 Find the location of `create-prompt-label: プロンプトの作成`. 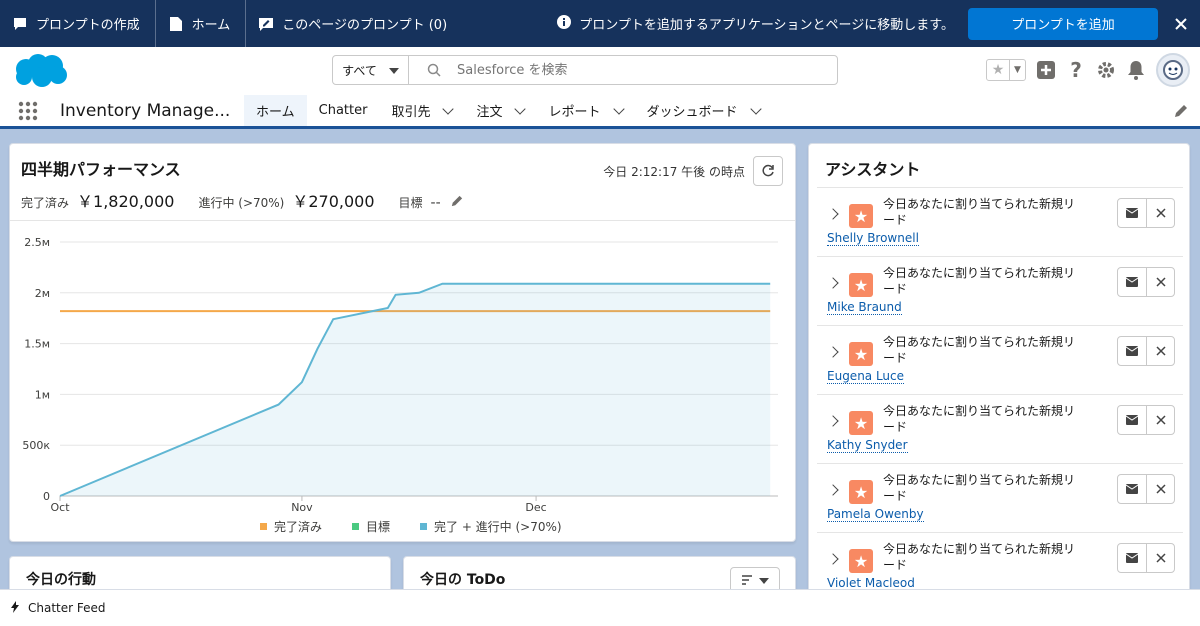

create-prompt-label: プロンプトの作成 is located at coordinates (88, 25).